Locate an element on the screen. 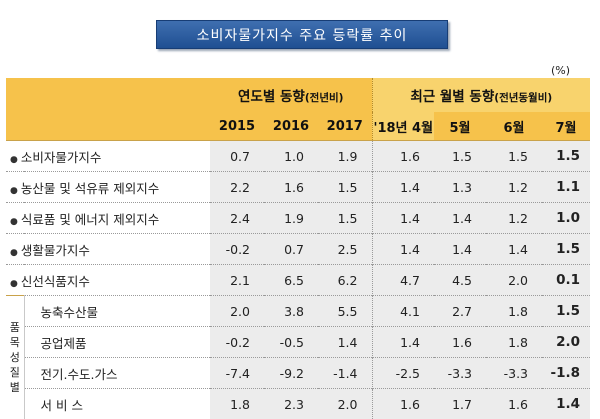 The width and height of the screenshot is (600, 419). column-header: '18년 4월 is located at coordinates (403, 126).